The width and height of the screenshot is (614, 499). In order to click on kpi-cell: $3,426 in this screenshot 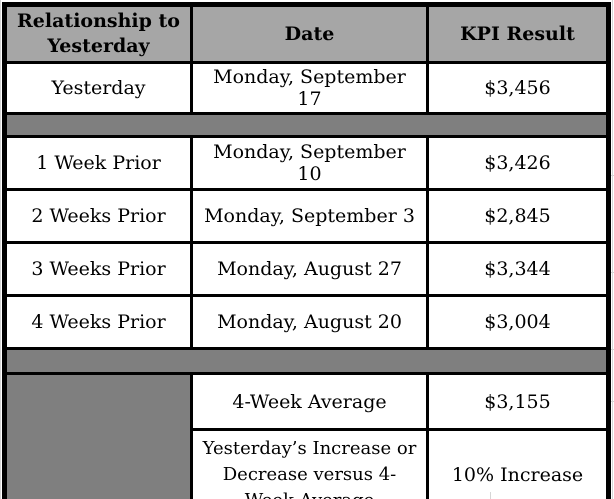, I will do `click(518, 163)`.